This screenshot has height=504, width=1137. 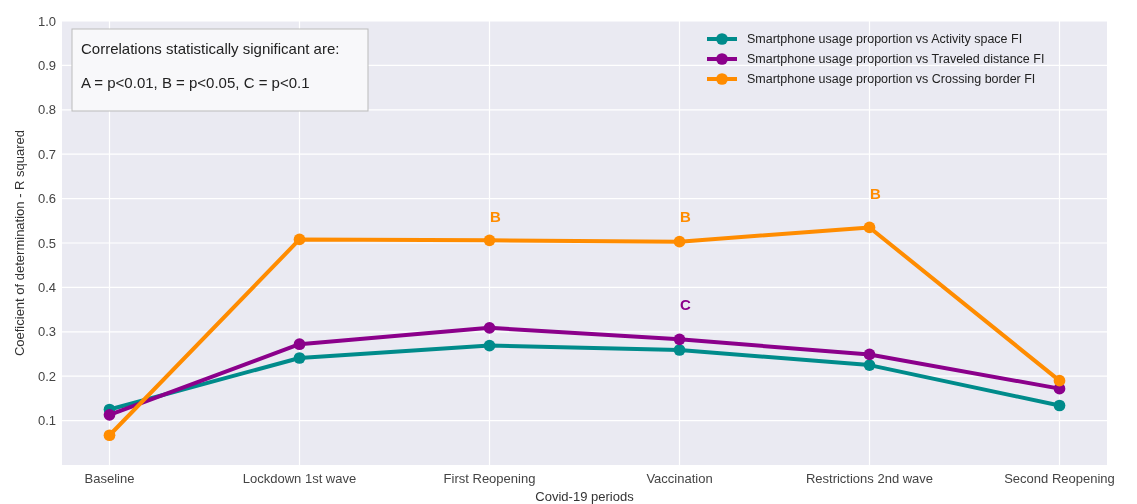 I want to click on y-tick-label: 0.4, so click(x=46, y=287).